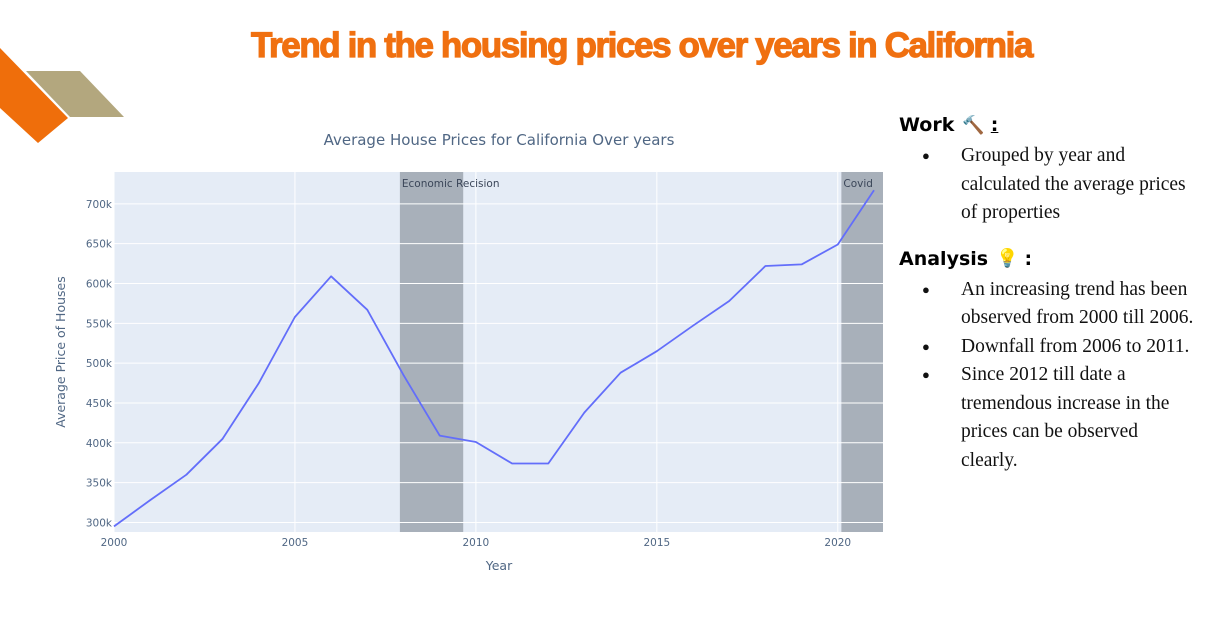  I want to click on y-tick-label: 450k, so click(99, 404).